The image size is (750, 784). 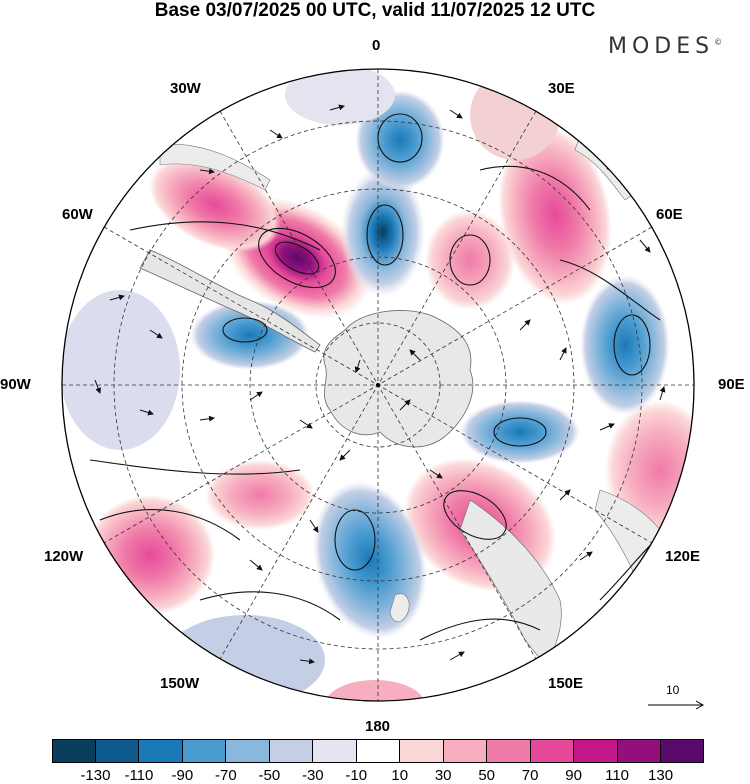 What do you see at coordinates (185, 88) in the screenshot?
I see `lon-label-30w: 30W` at bounding box center [185, 88].